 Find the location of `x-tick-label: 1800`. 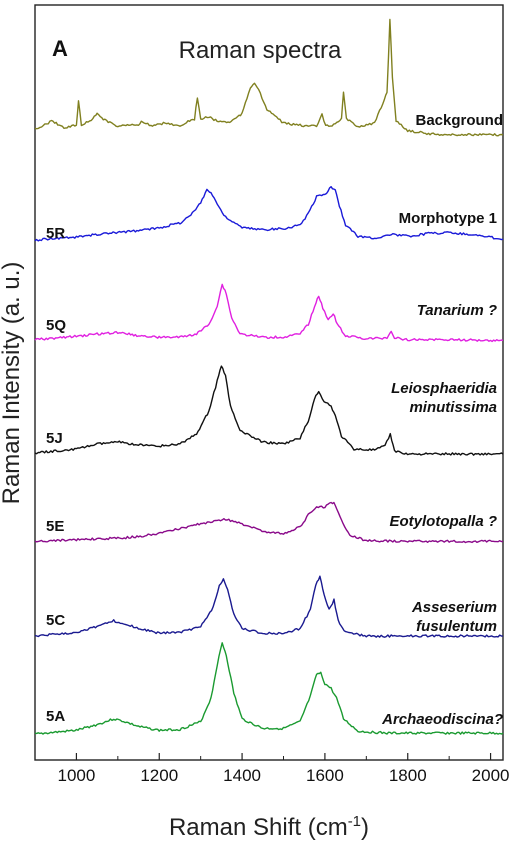

x-tick-label: 1800 is located at coordinates (408, 775).